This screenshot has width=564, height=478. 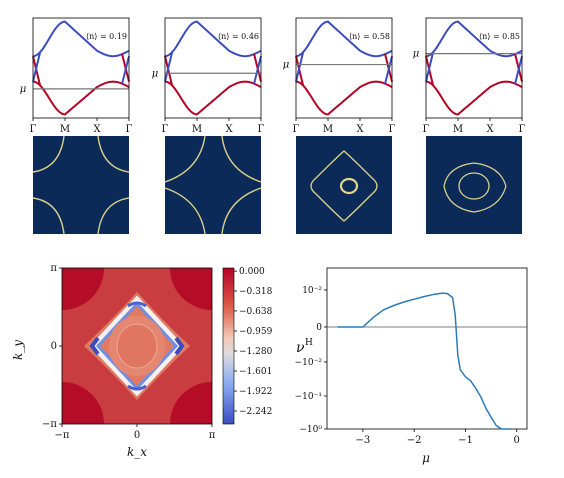 I want to click on filling-label: ⟨n⟩ = 0.46, so click(x=238, y=36).